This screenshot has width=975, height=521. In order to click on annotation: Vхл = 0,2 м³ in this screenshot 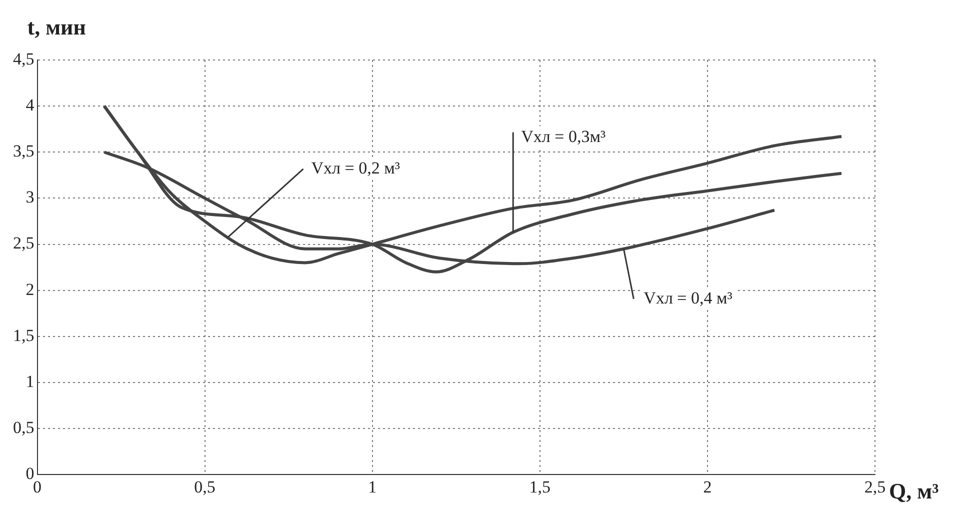, I will do `click(355, 168)`.